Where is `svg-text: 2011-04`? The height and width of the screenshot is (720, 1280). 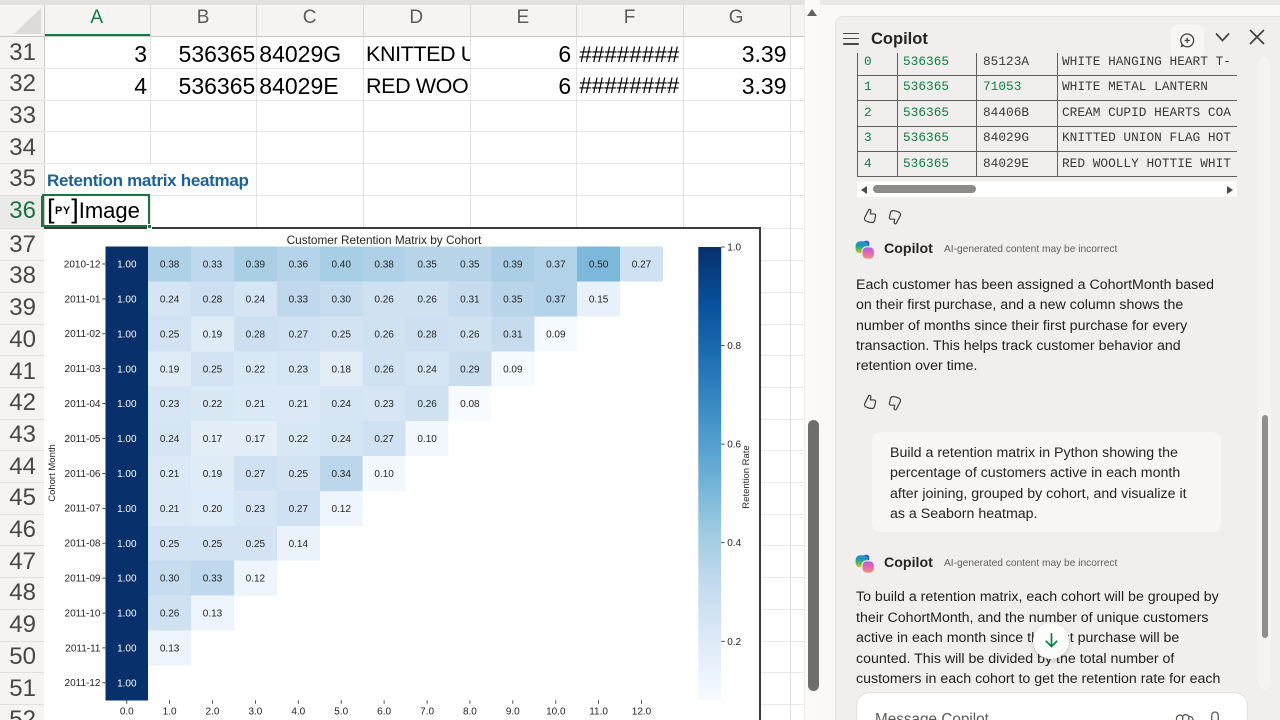
svg-text: 2011-04 is located at coordinates (83, 404).